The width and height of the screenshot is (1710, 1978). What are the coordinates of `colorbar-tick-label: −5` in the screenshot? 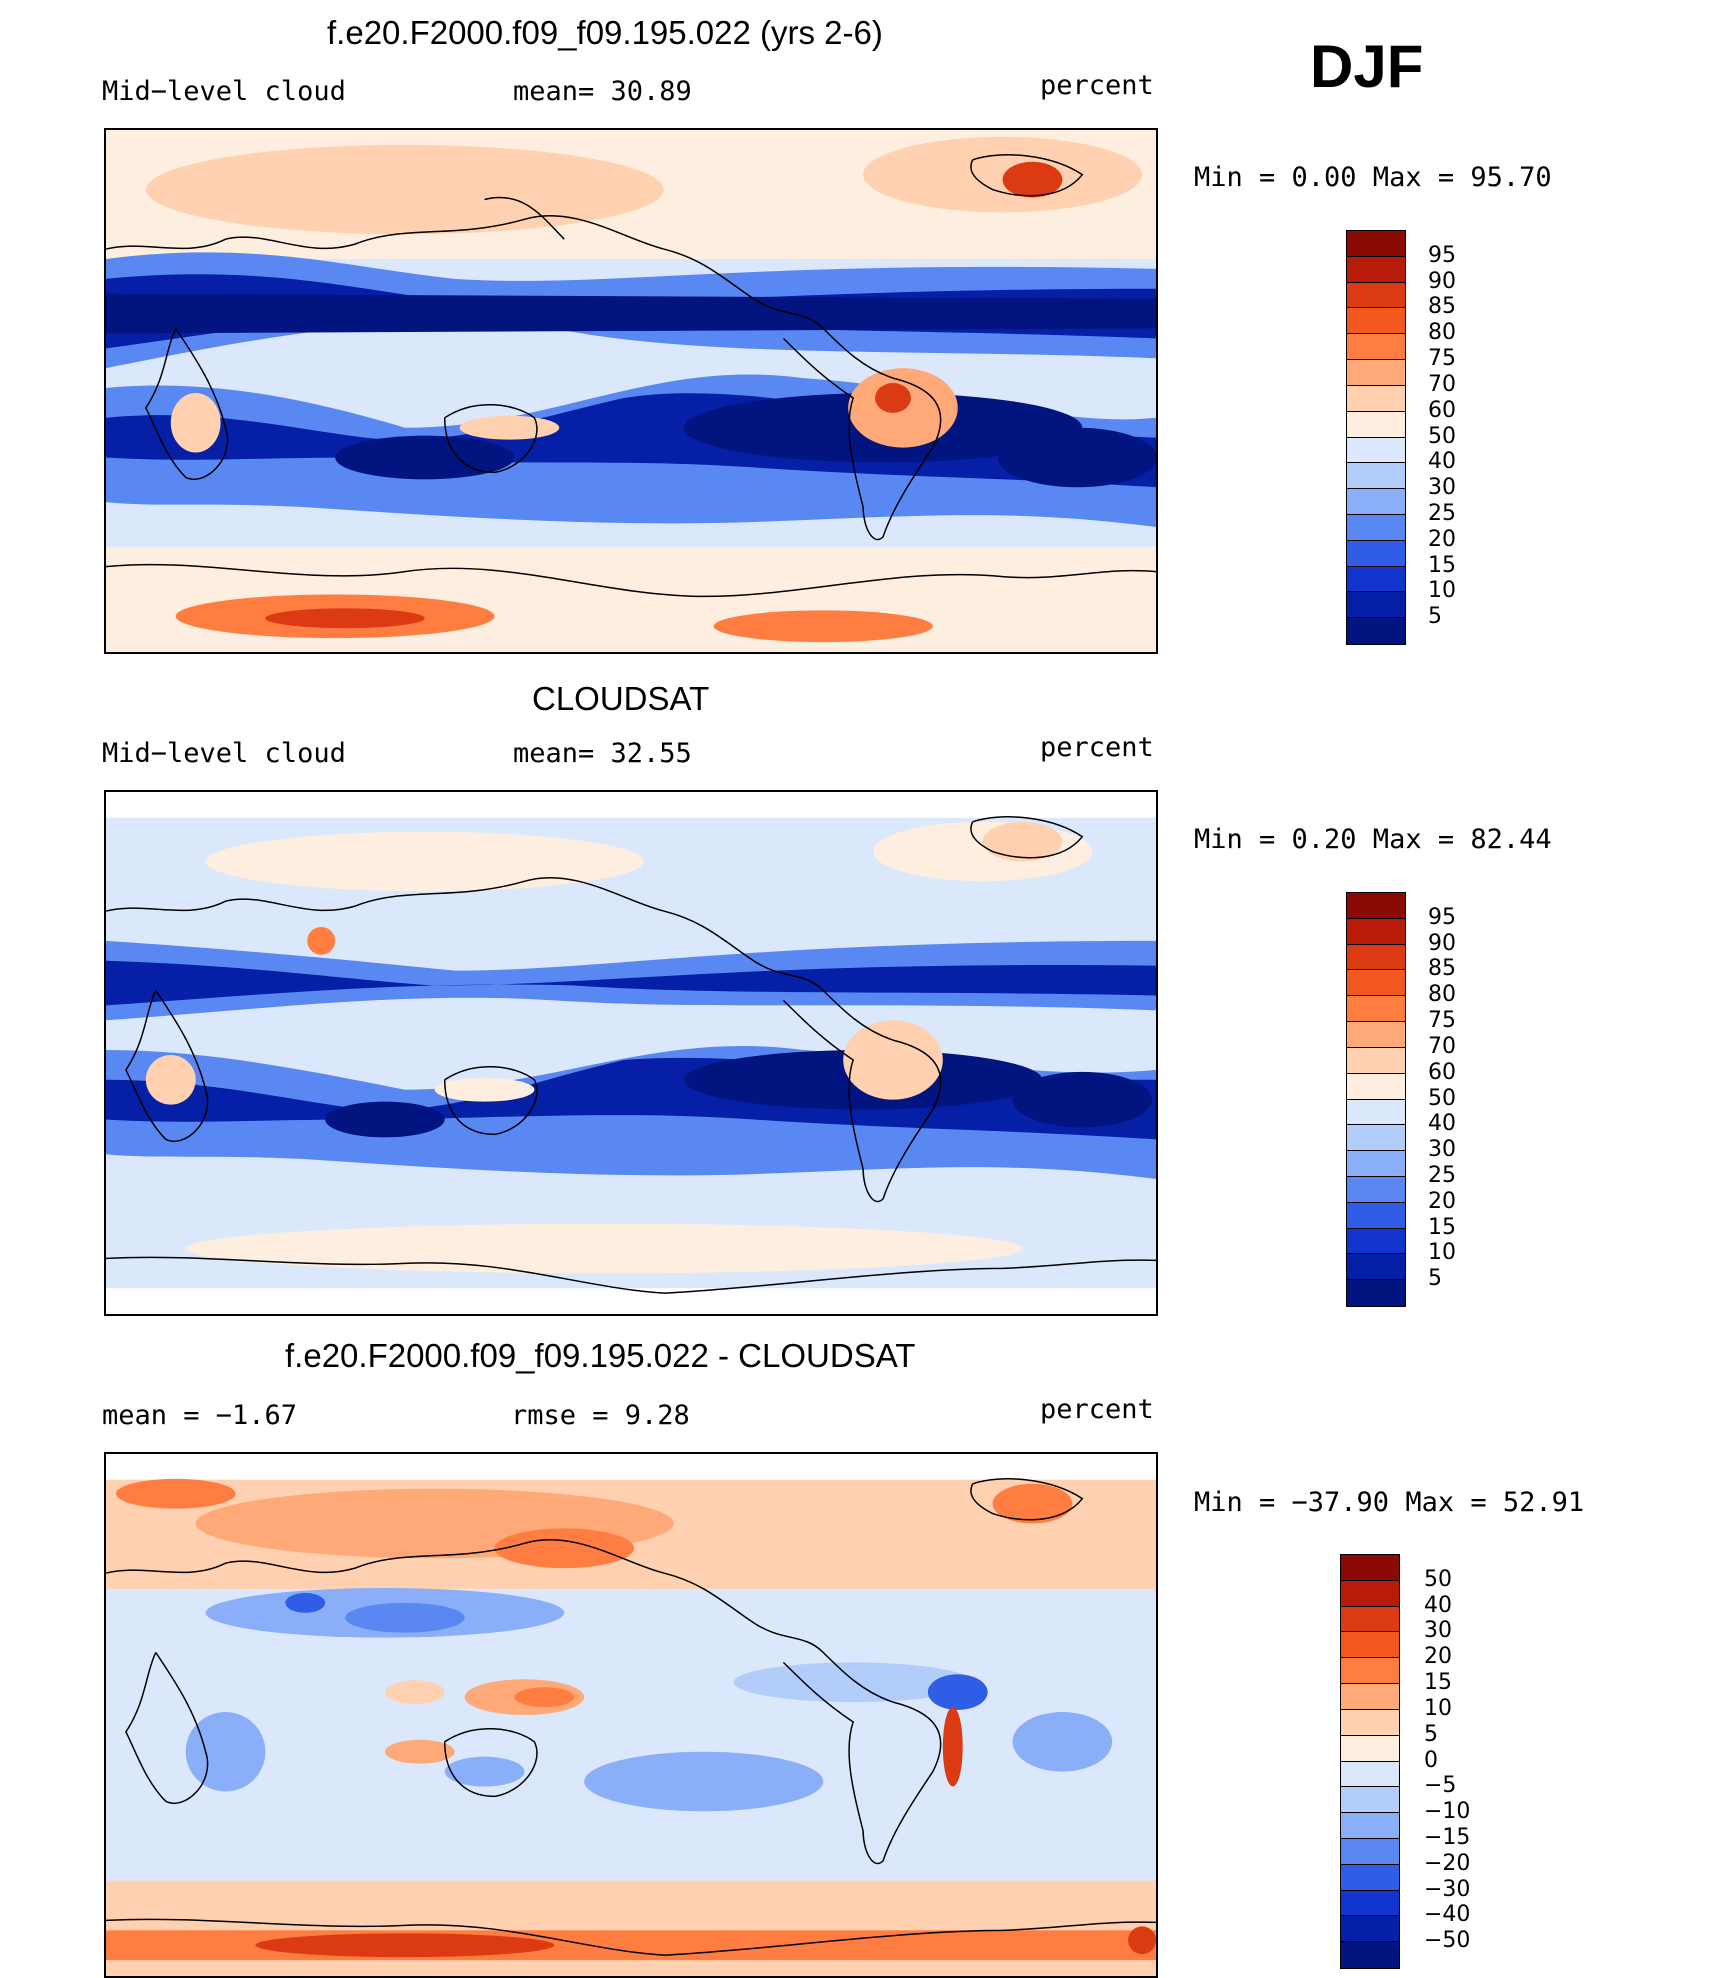 It's located at (1440, 1786).